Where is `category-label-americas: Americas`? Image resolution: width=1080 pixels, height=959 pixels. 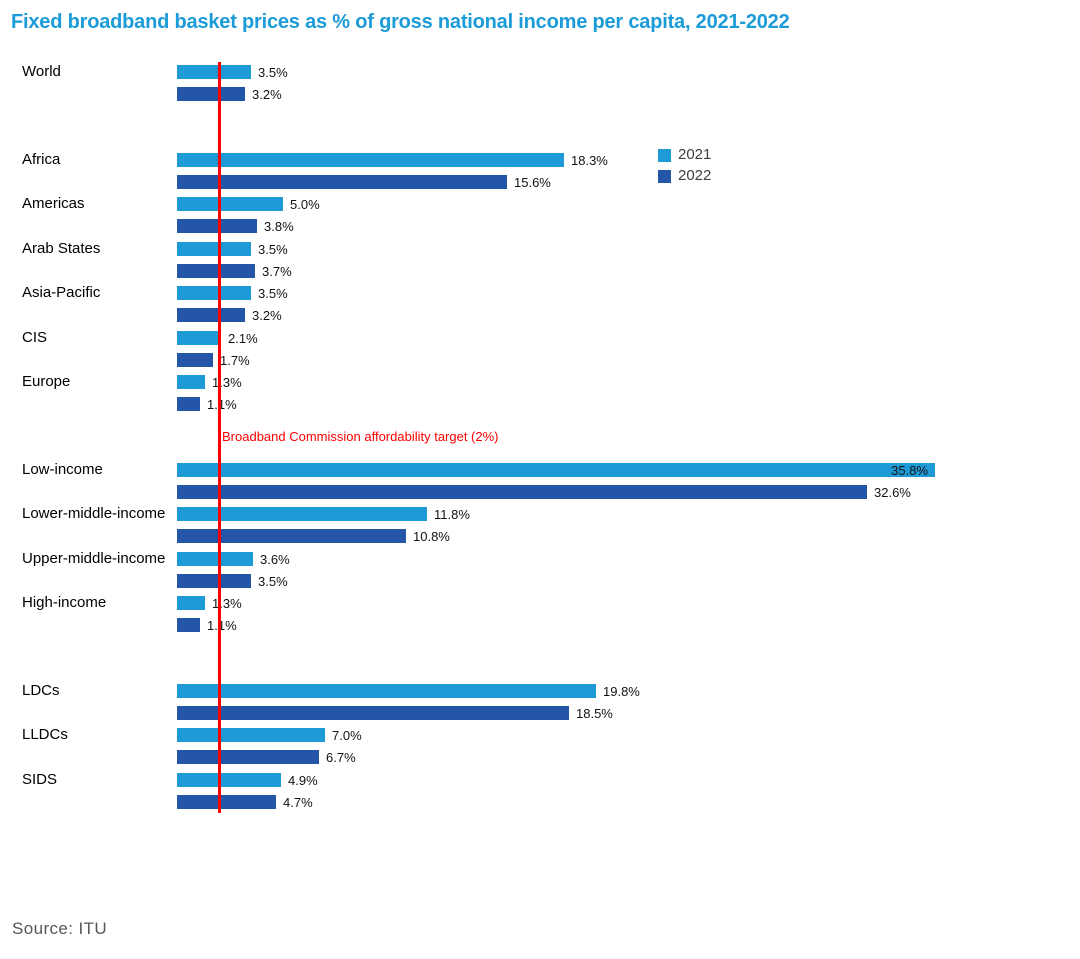 category-label-americas: Americas is located at coordinates (53, 203).